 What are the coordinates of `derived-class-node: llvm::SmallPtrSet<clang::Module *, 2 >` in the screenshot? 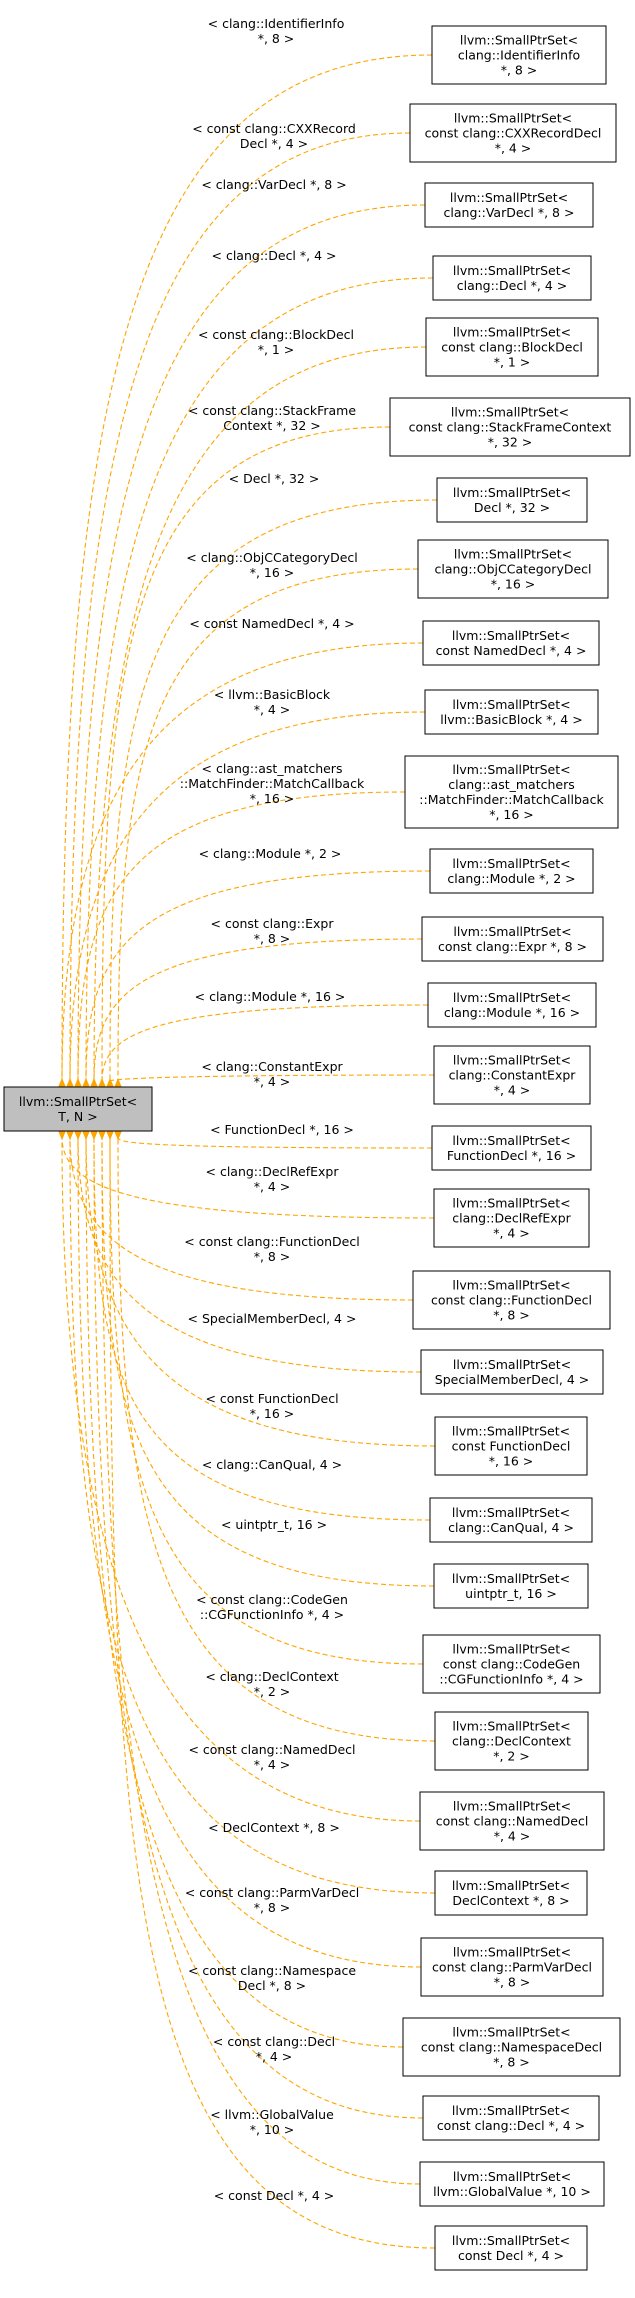 It's located at (511, 871).